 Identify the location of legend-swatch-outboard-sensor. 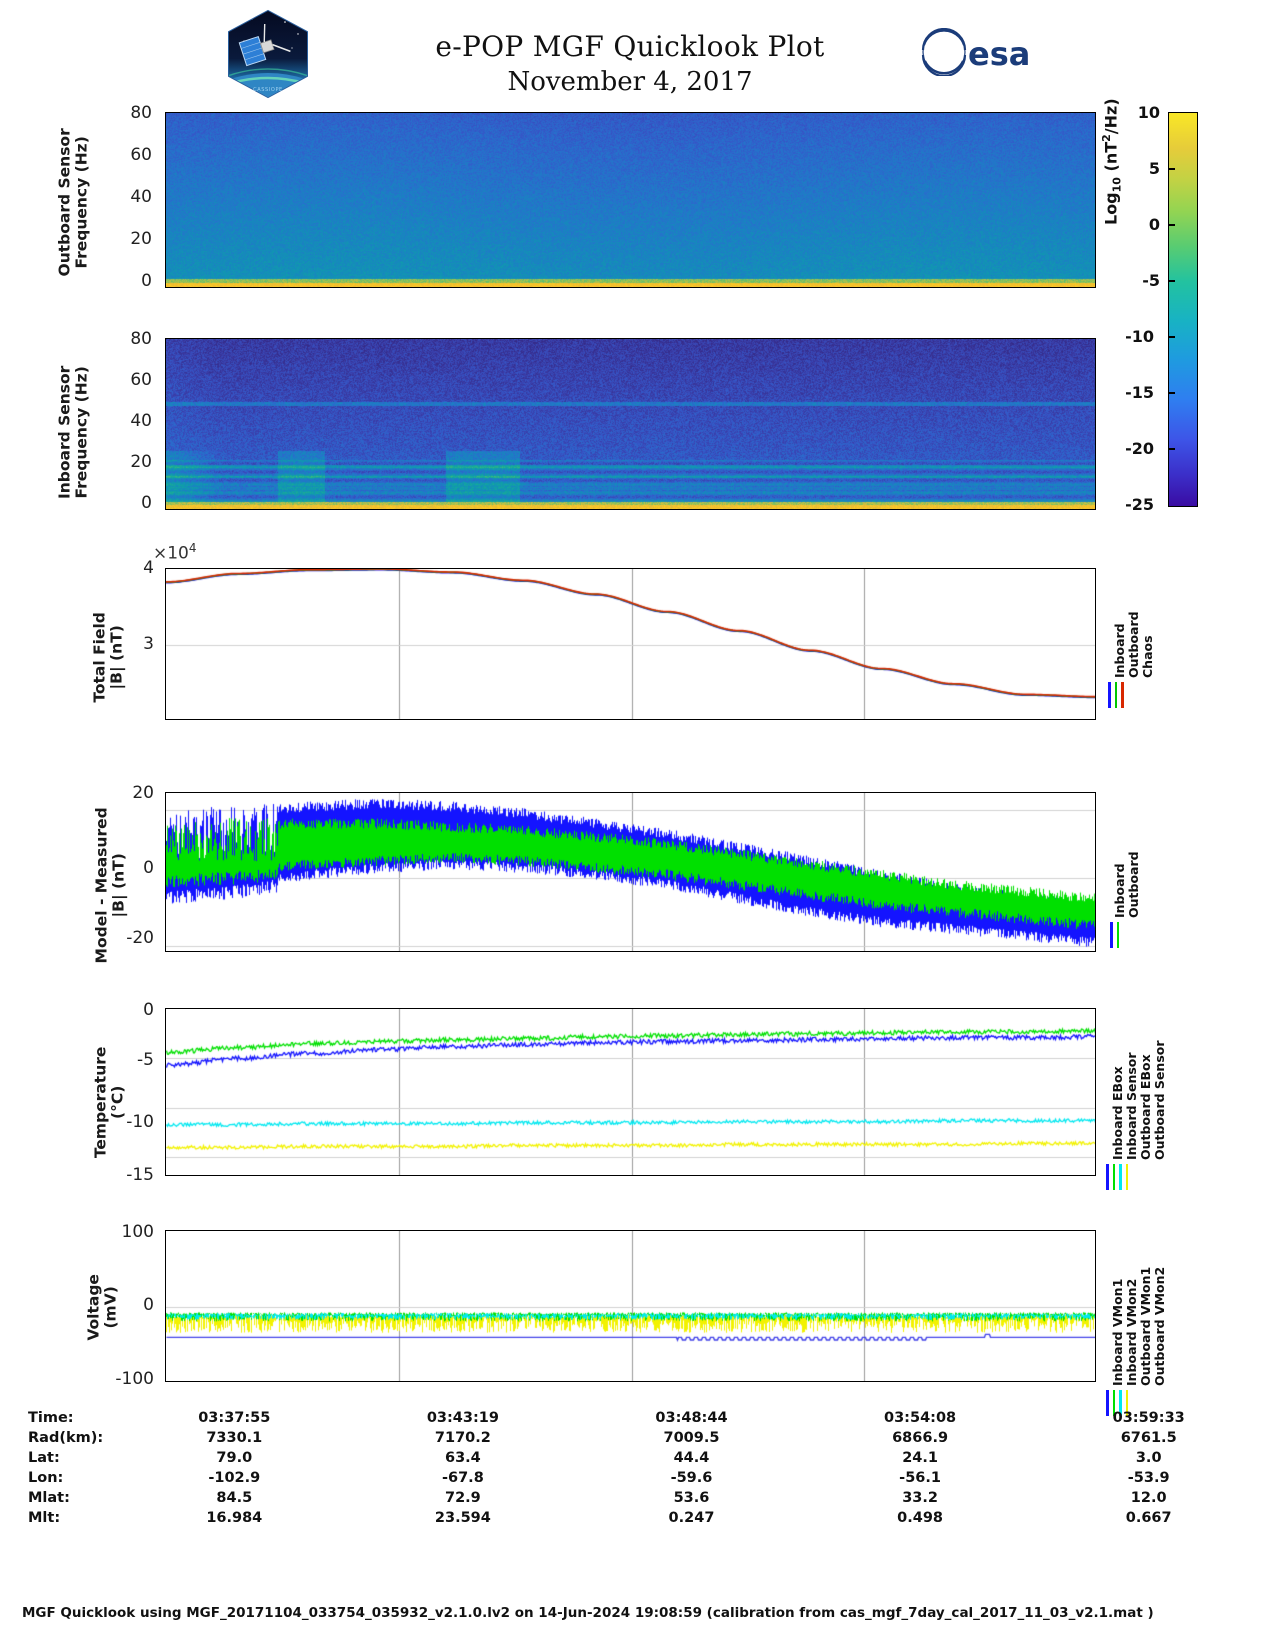
(1126, 1177).